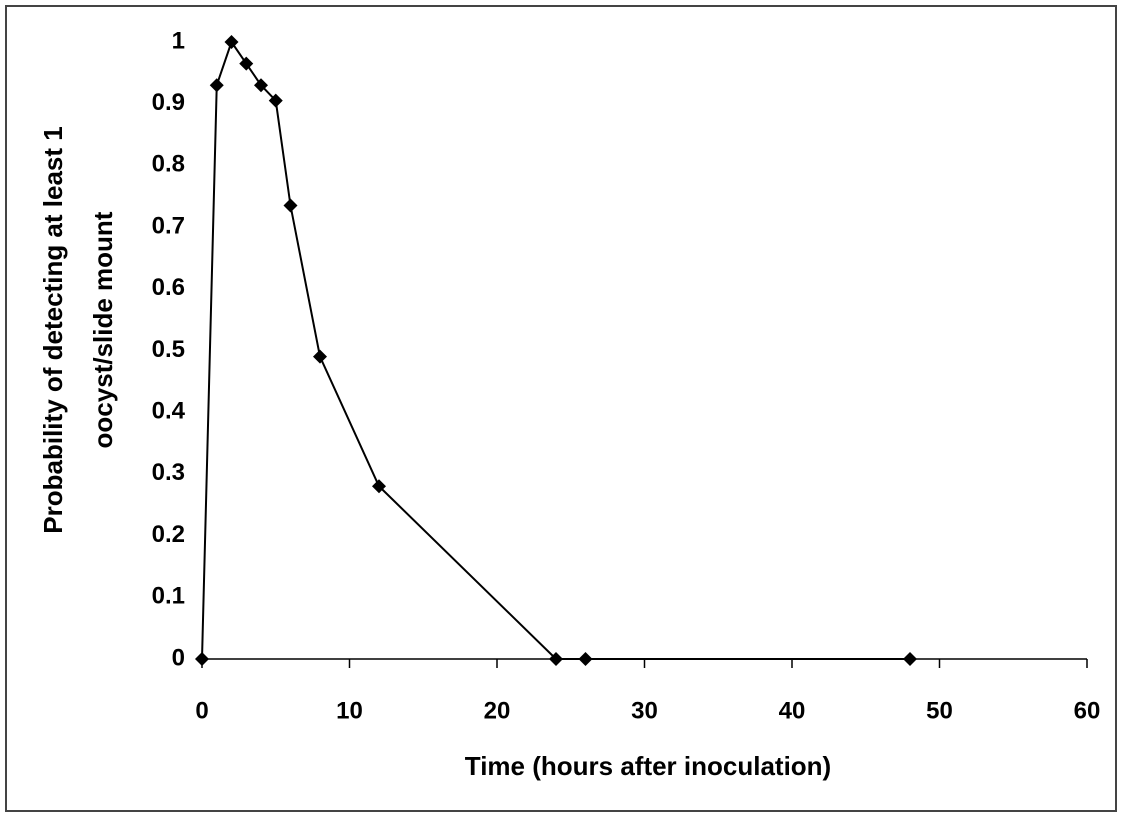  What do you see at coordinates (169, 411) in the screenshot?
I see `y-tick-label: 0.4` at bounding box center [169, 411].